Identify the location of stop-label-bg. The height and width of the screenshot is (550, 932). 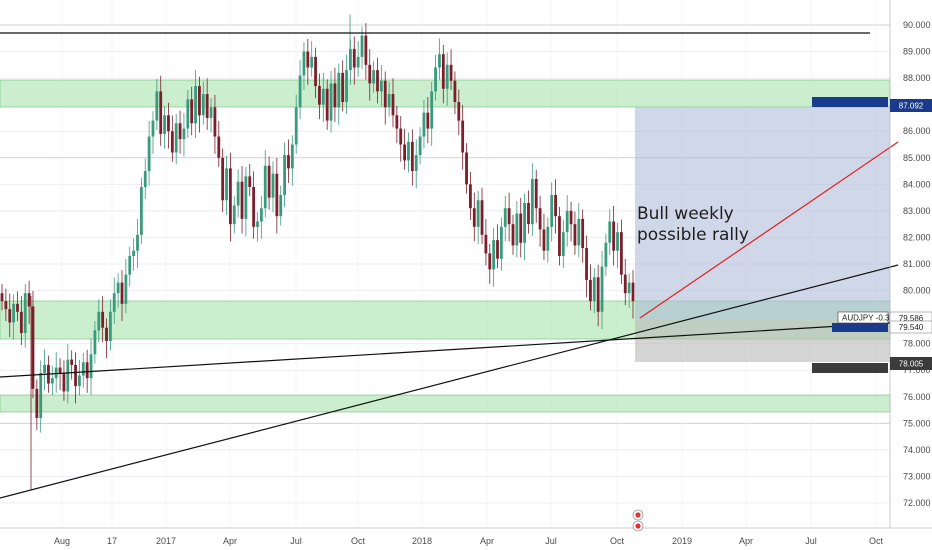
(911, 363).